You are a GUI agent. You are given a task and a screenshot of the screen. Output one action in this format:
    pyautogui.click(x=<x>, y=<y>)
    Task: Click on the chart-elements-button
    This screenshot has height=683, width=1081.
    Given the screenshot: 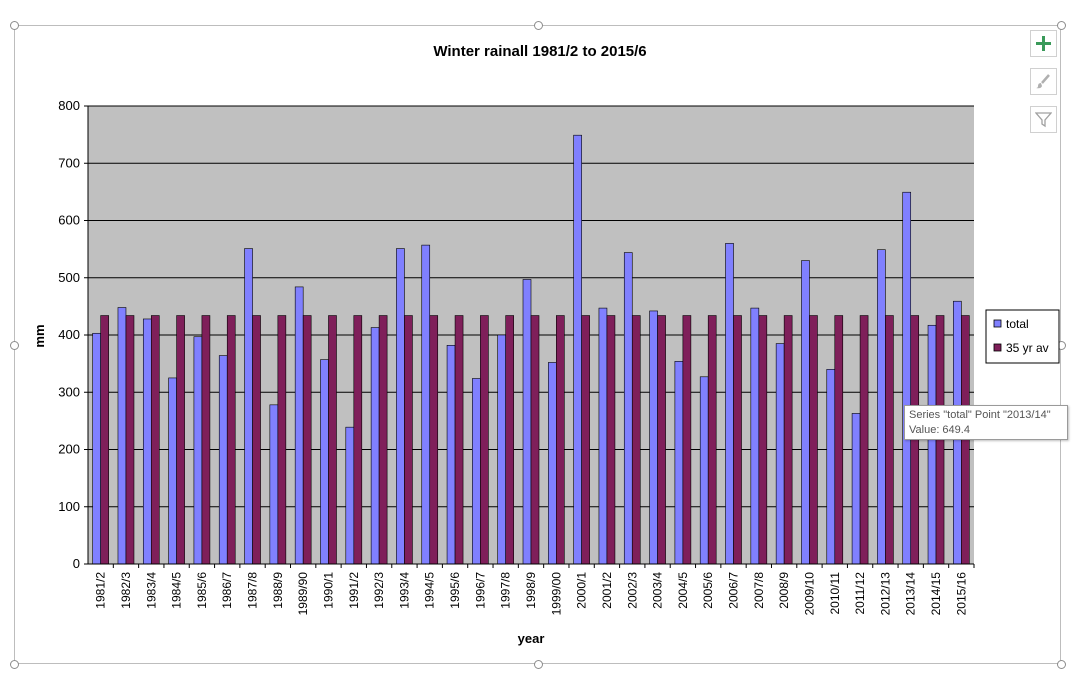 What is the action you would take?
    pyautogui.click(x=1043, y=43)
    